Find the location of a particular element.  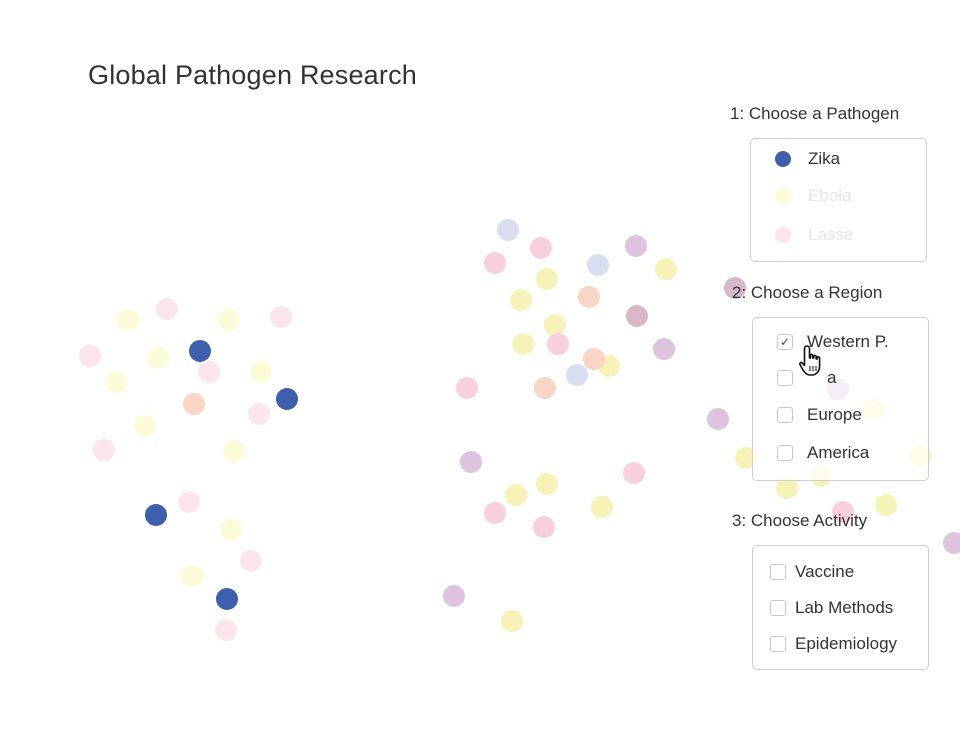

activity-option-vaccine: Vaccine is located at coordinates (812, 572).